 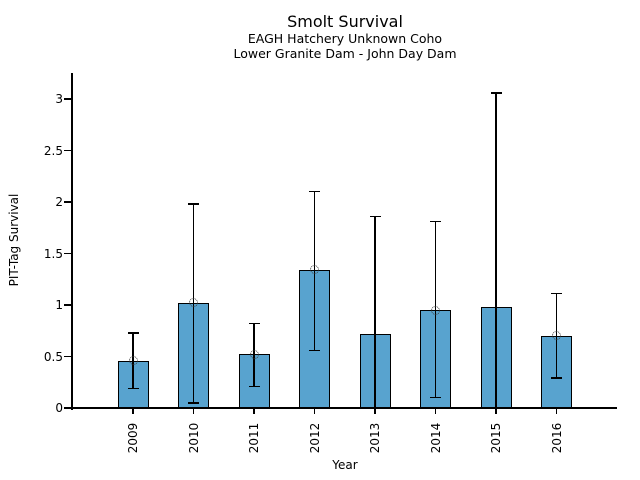 I want to click on x-tick-2010, so click(x=193, y=411).